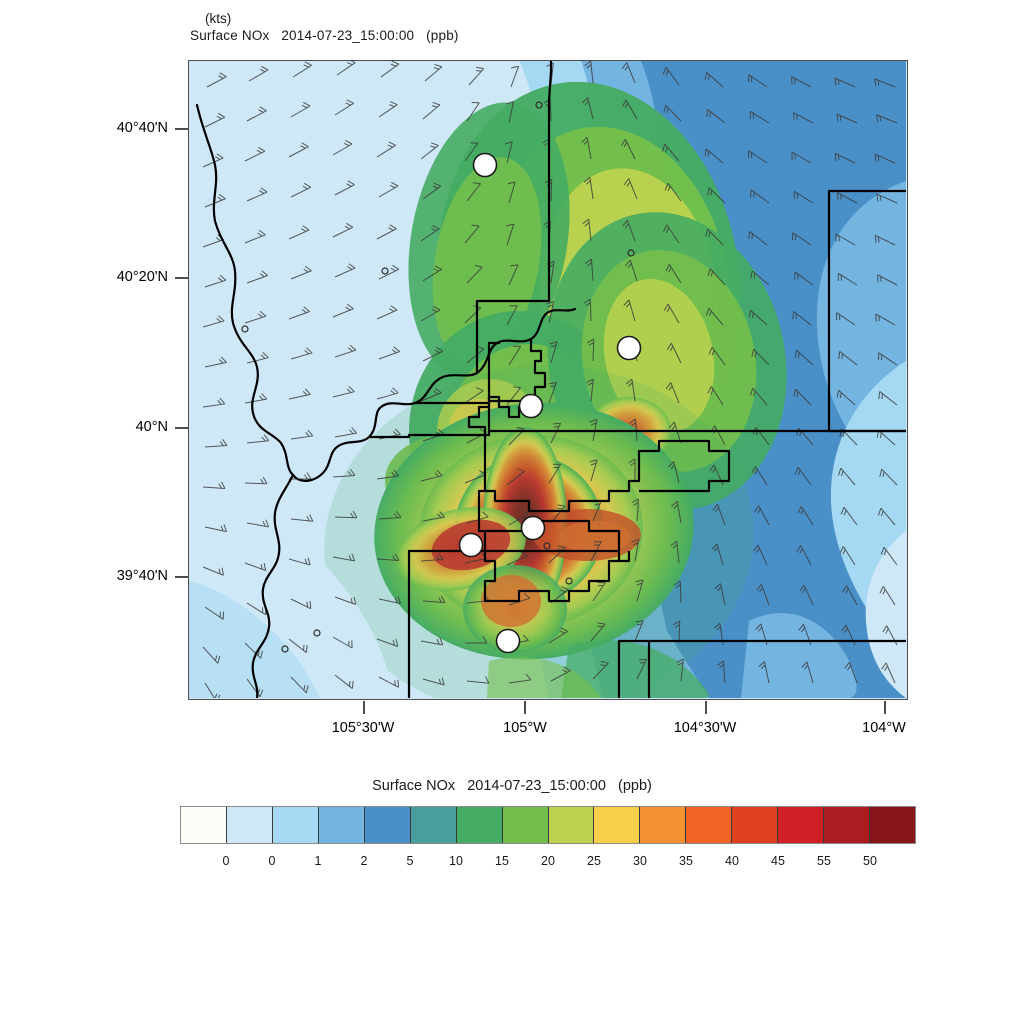 The image size is (1024, 1024). Describe the element at coordinates (571, 825) in the screenshot. I see `colorbar-cell-yellow-green` at that location.